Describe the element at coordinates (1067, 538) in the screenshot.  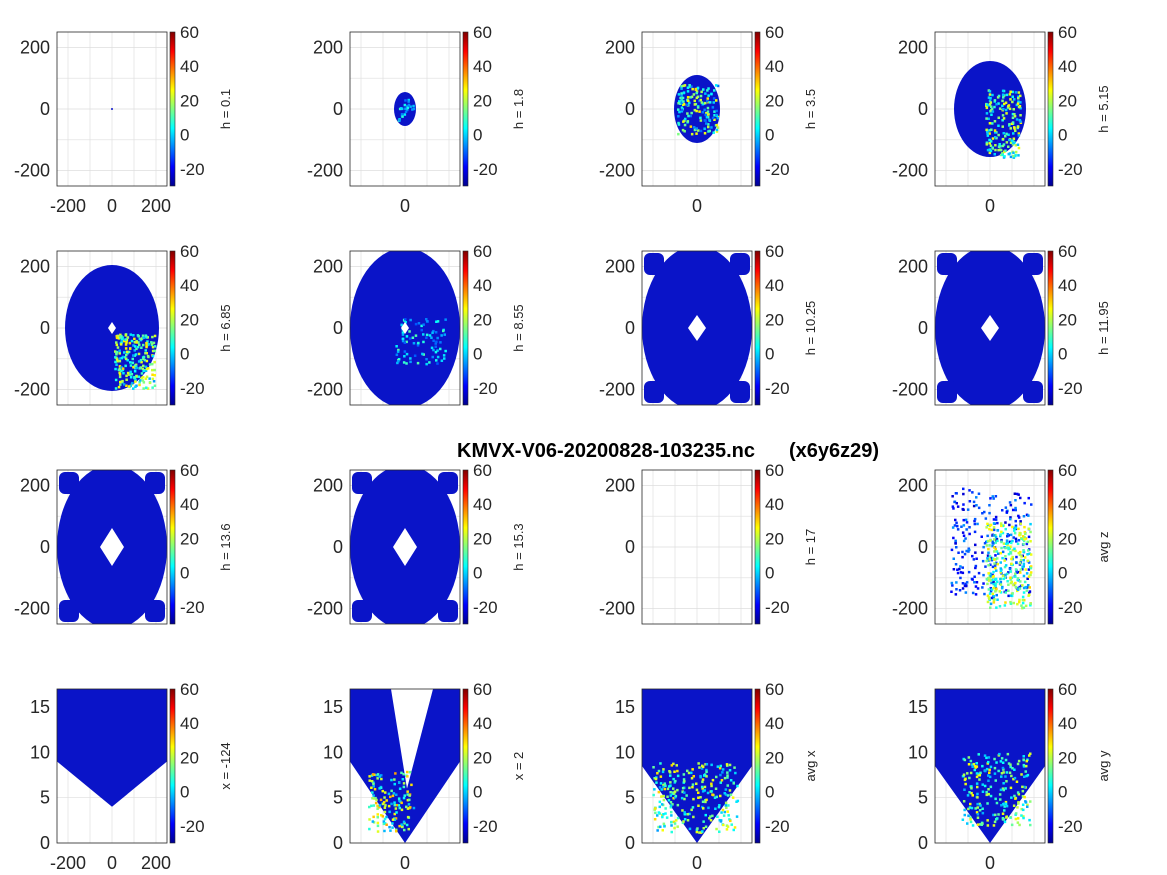
I see `colorbar-tick-label: 20` at that location.